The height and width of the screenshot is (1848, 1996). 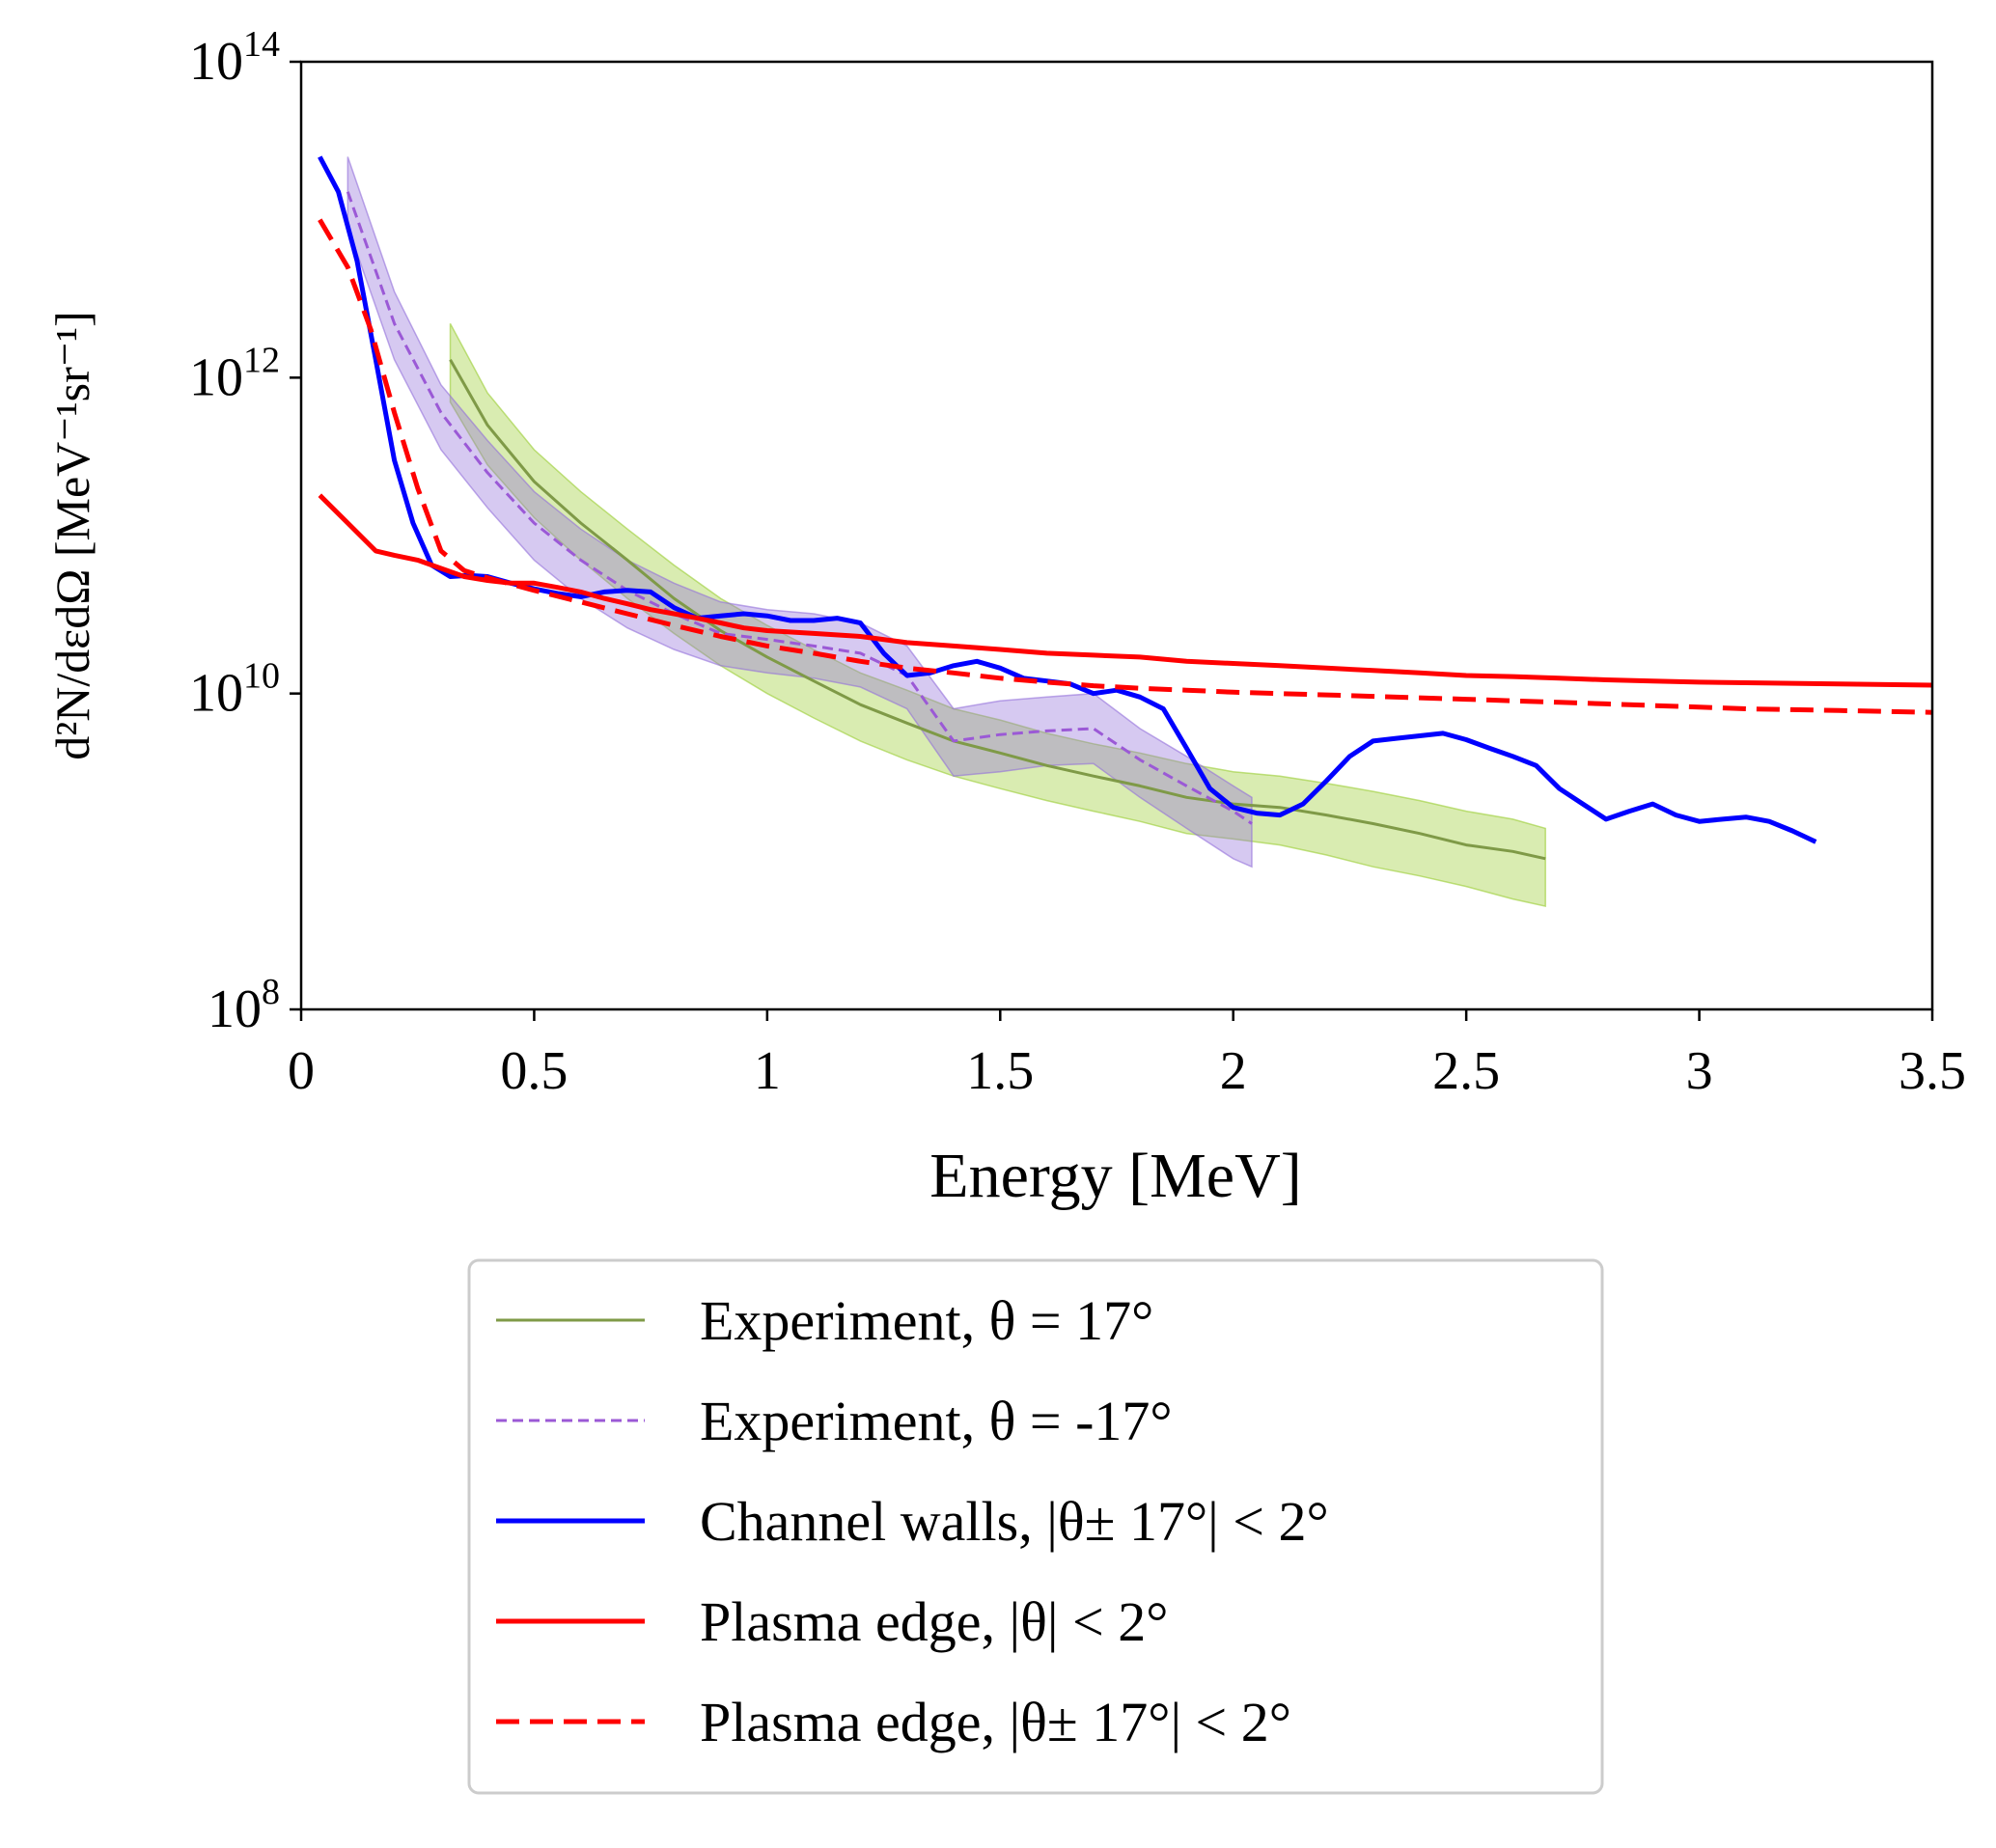 What do you see at coordinates (934, 1621) in the screenshot?
I see `legend-label: Plasma edge, |θ| < 2°` at bounding box center [934, 1621].